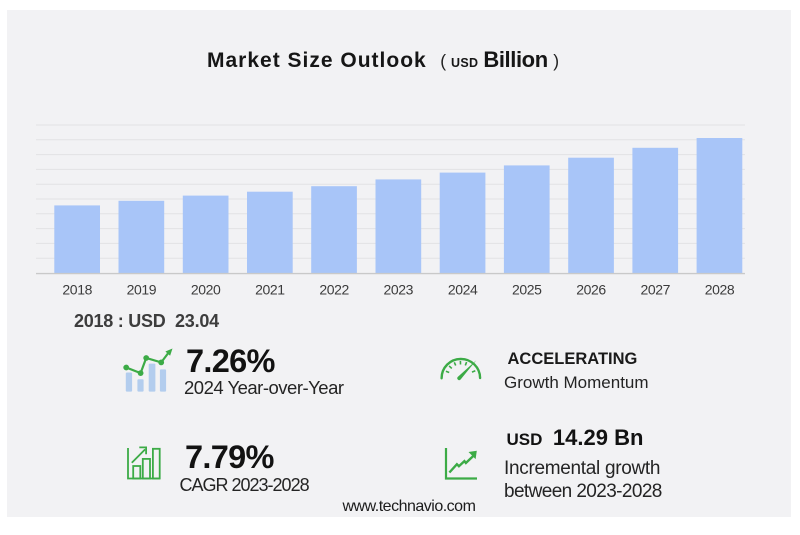 This screenshot has height=535, width=800. What do you see at coordinates (591, 290) in the screenshot?
I see `svg-text: 2026` at bounding box center [591, 290].